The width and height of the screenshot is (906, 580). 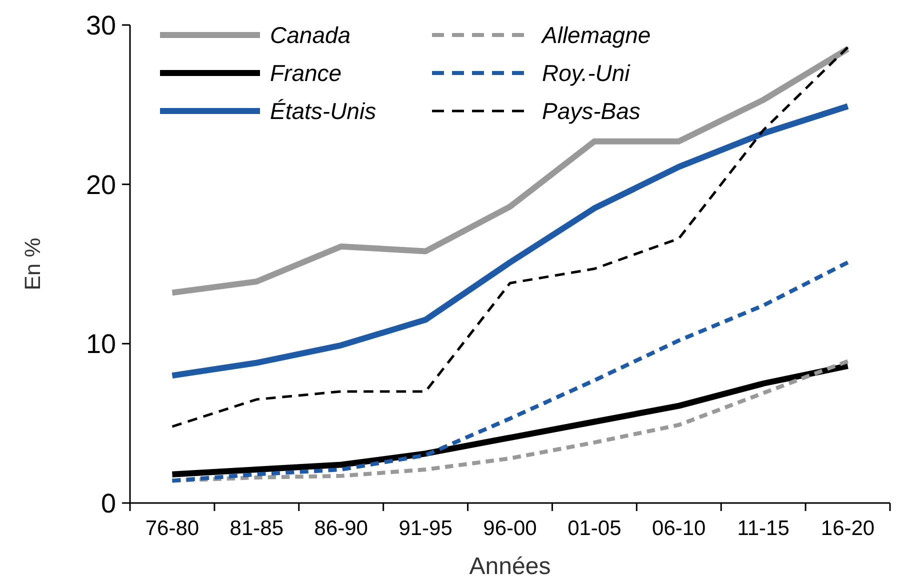 What do you see at coordinates (679, 528) in the screenshot?
I see `x-tick-label: 06-10` at bounding box center [679, 528].